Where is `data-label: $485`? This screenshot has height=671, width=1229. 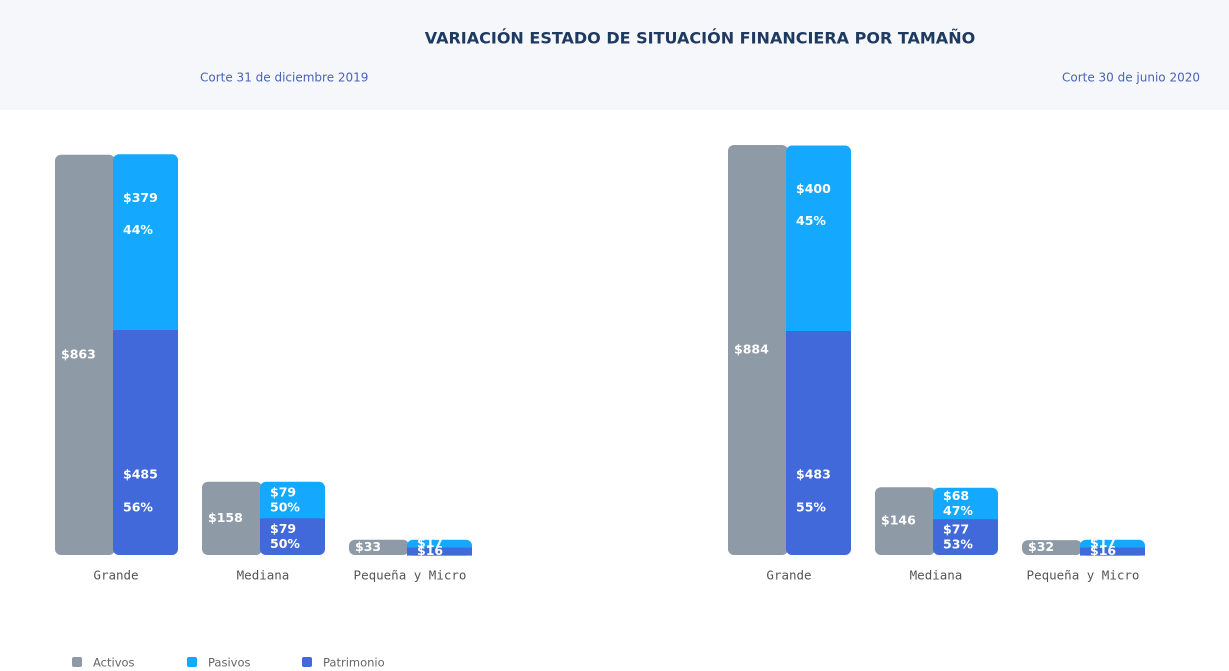
data-label: $485 is located at coordinates (140, 474).